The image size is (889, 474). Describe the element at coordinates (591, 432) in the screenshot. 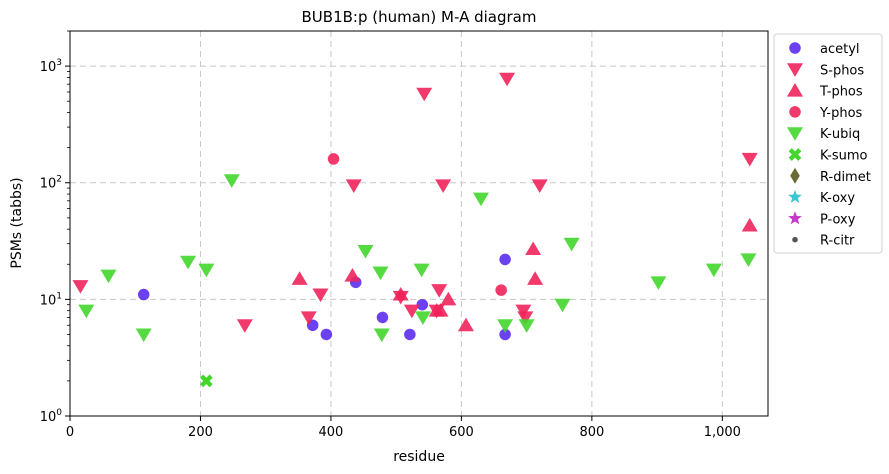

I see `x-tick-label: 800` at that location.